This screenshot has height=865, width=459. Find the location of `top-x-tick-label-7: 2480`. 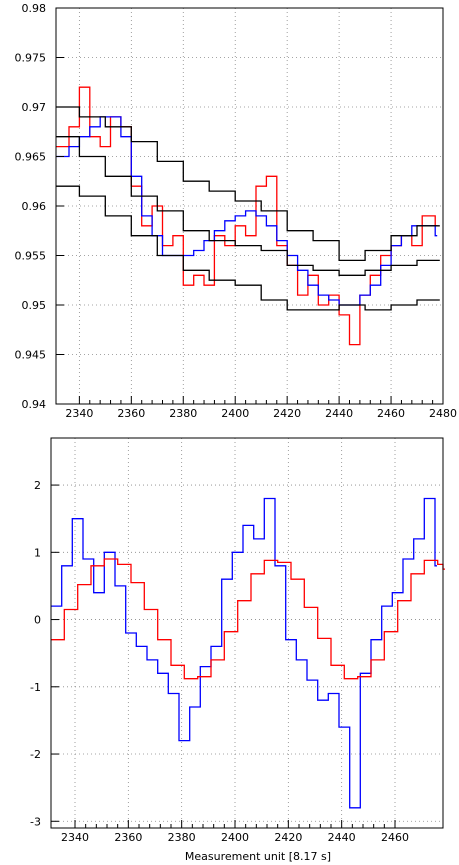

top-x-tick-label-7: 2480 is located at coordinates (443, 413).